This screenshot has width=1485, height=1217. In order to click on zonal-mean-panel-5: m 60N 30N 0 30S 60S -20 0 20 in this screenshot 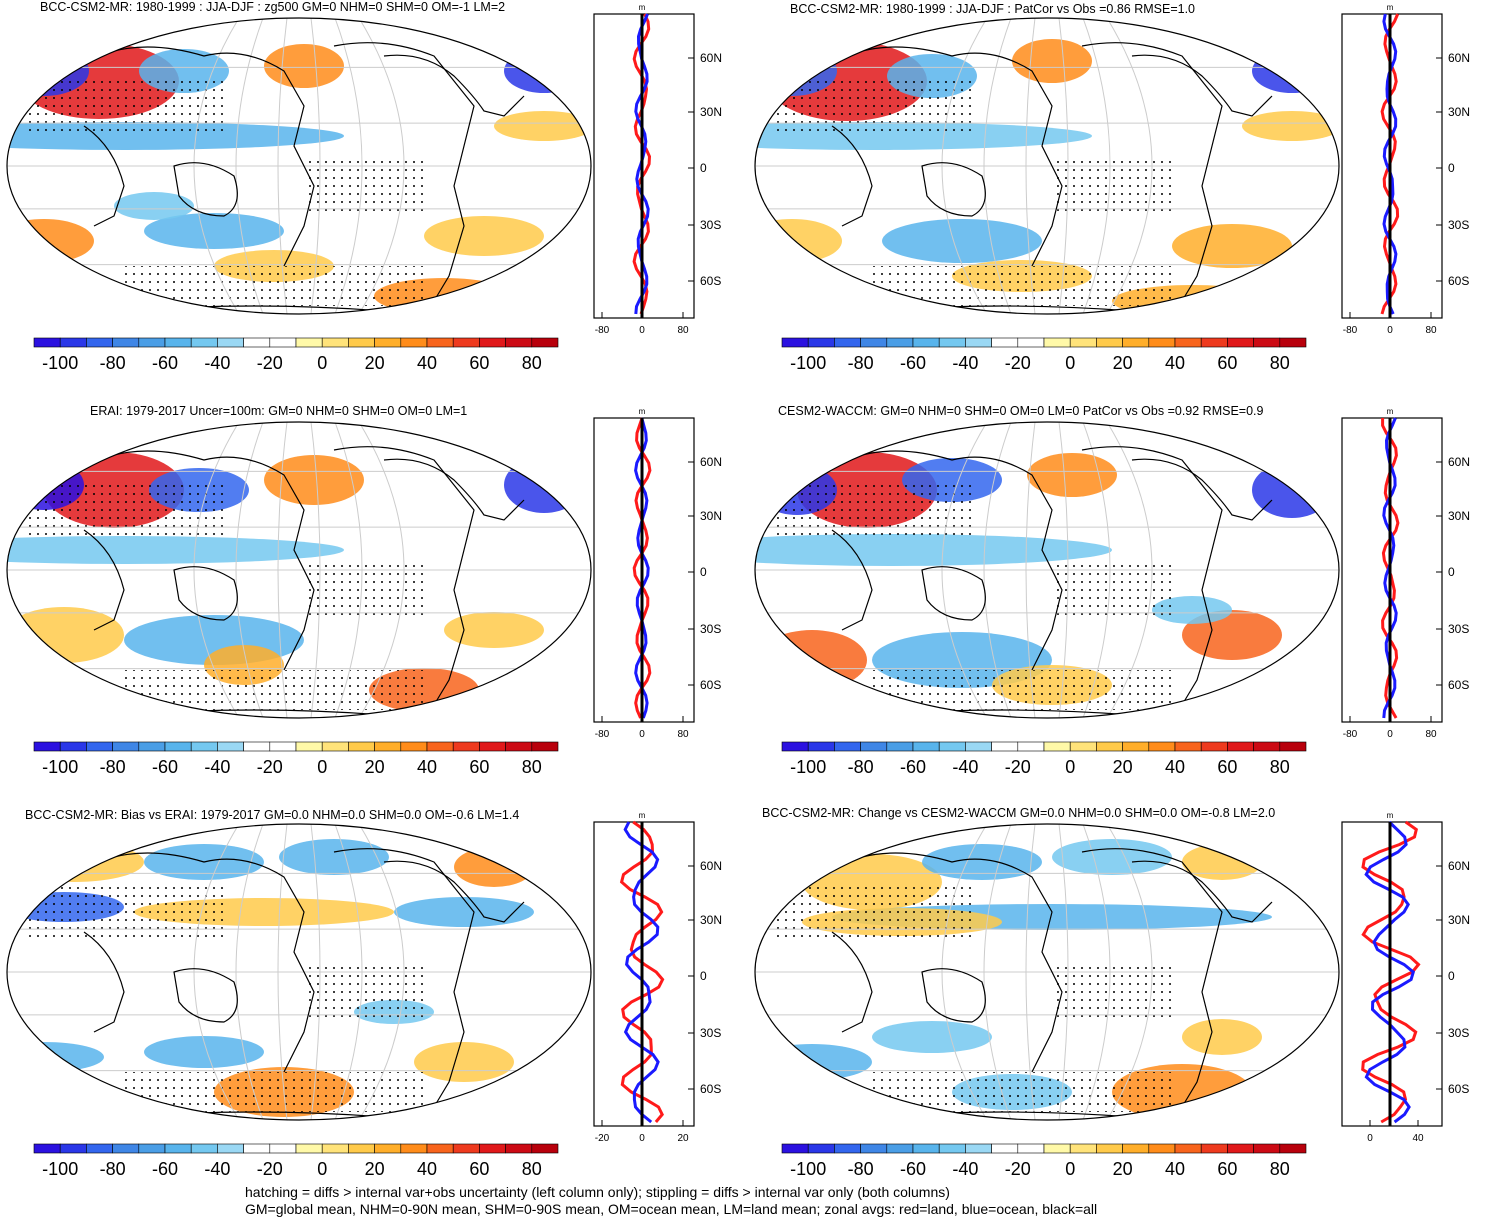, I will do `click(657, 977)`.